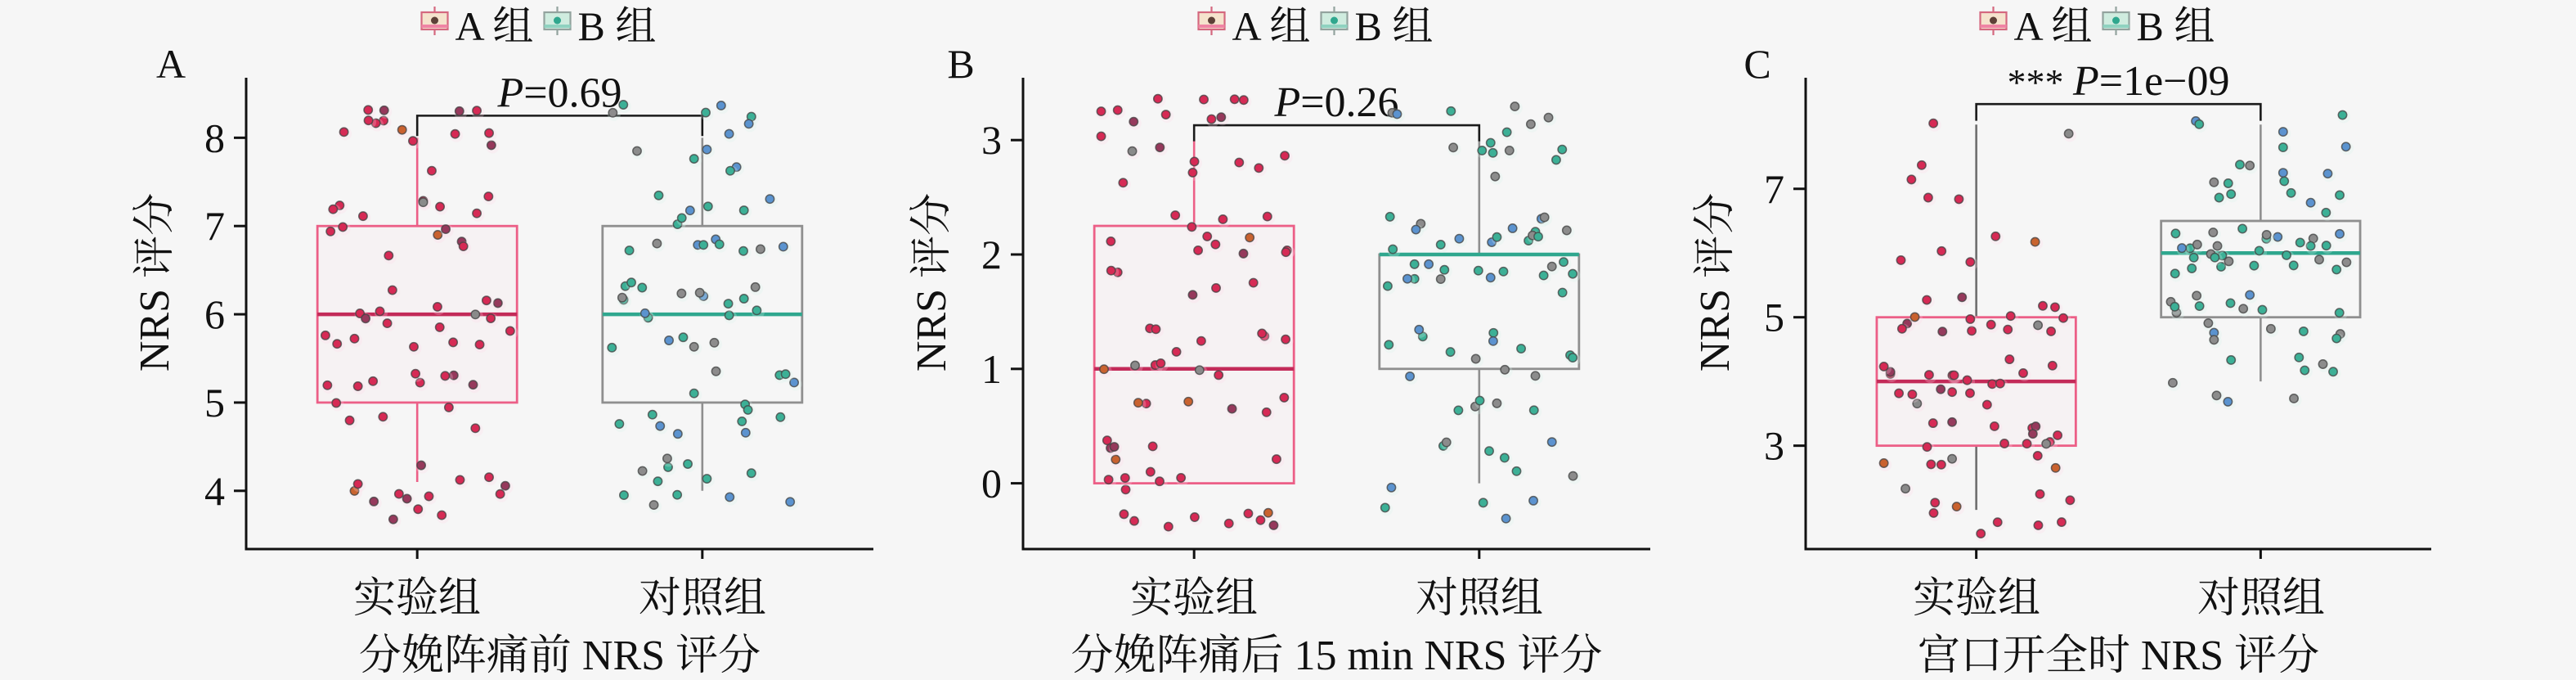 This screenshot has width=2576, height=680. What do you see at coordinates (215, 491) in the screenshot?
I see `y-tick-label: 4` at bounding box center [215, 491].